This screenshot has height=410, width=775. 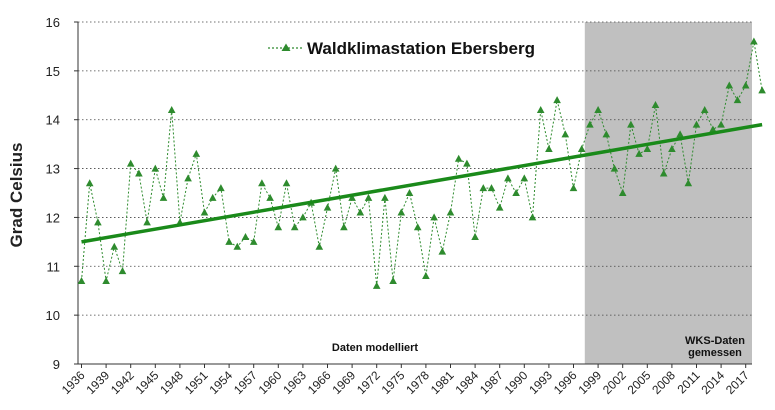 What do you see at coordinates (294, 382) in the screenshot?
I see `x-tick-label: 1963` at bounding box center [294, 382].